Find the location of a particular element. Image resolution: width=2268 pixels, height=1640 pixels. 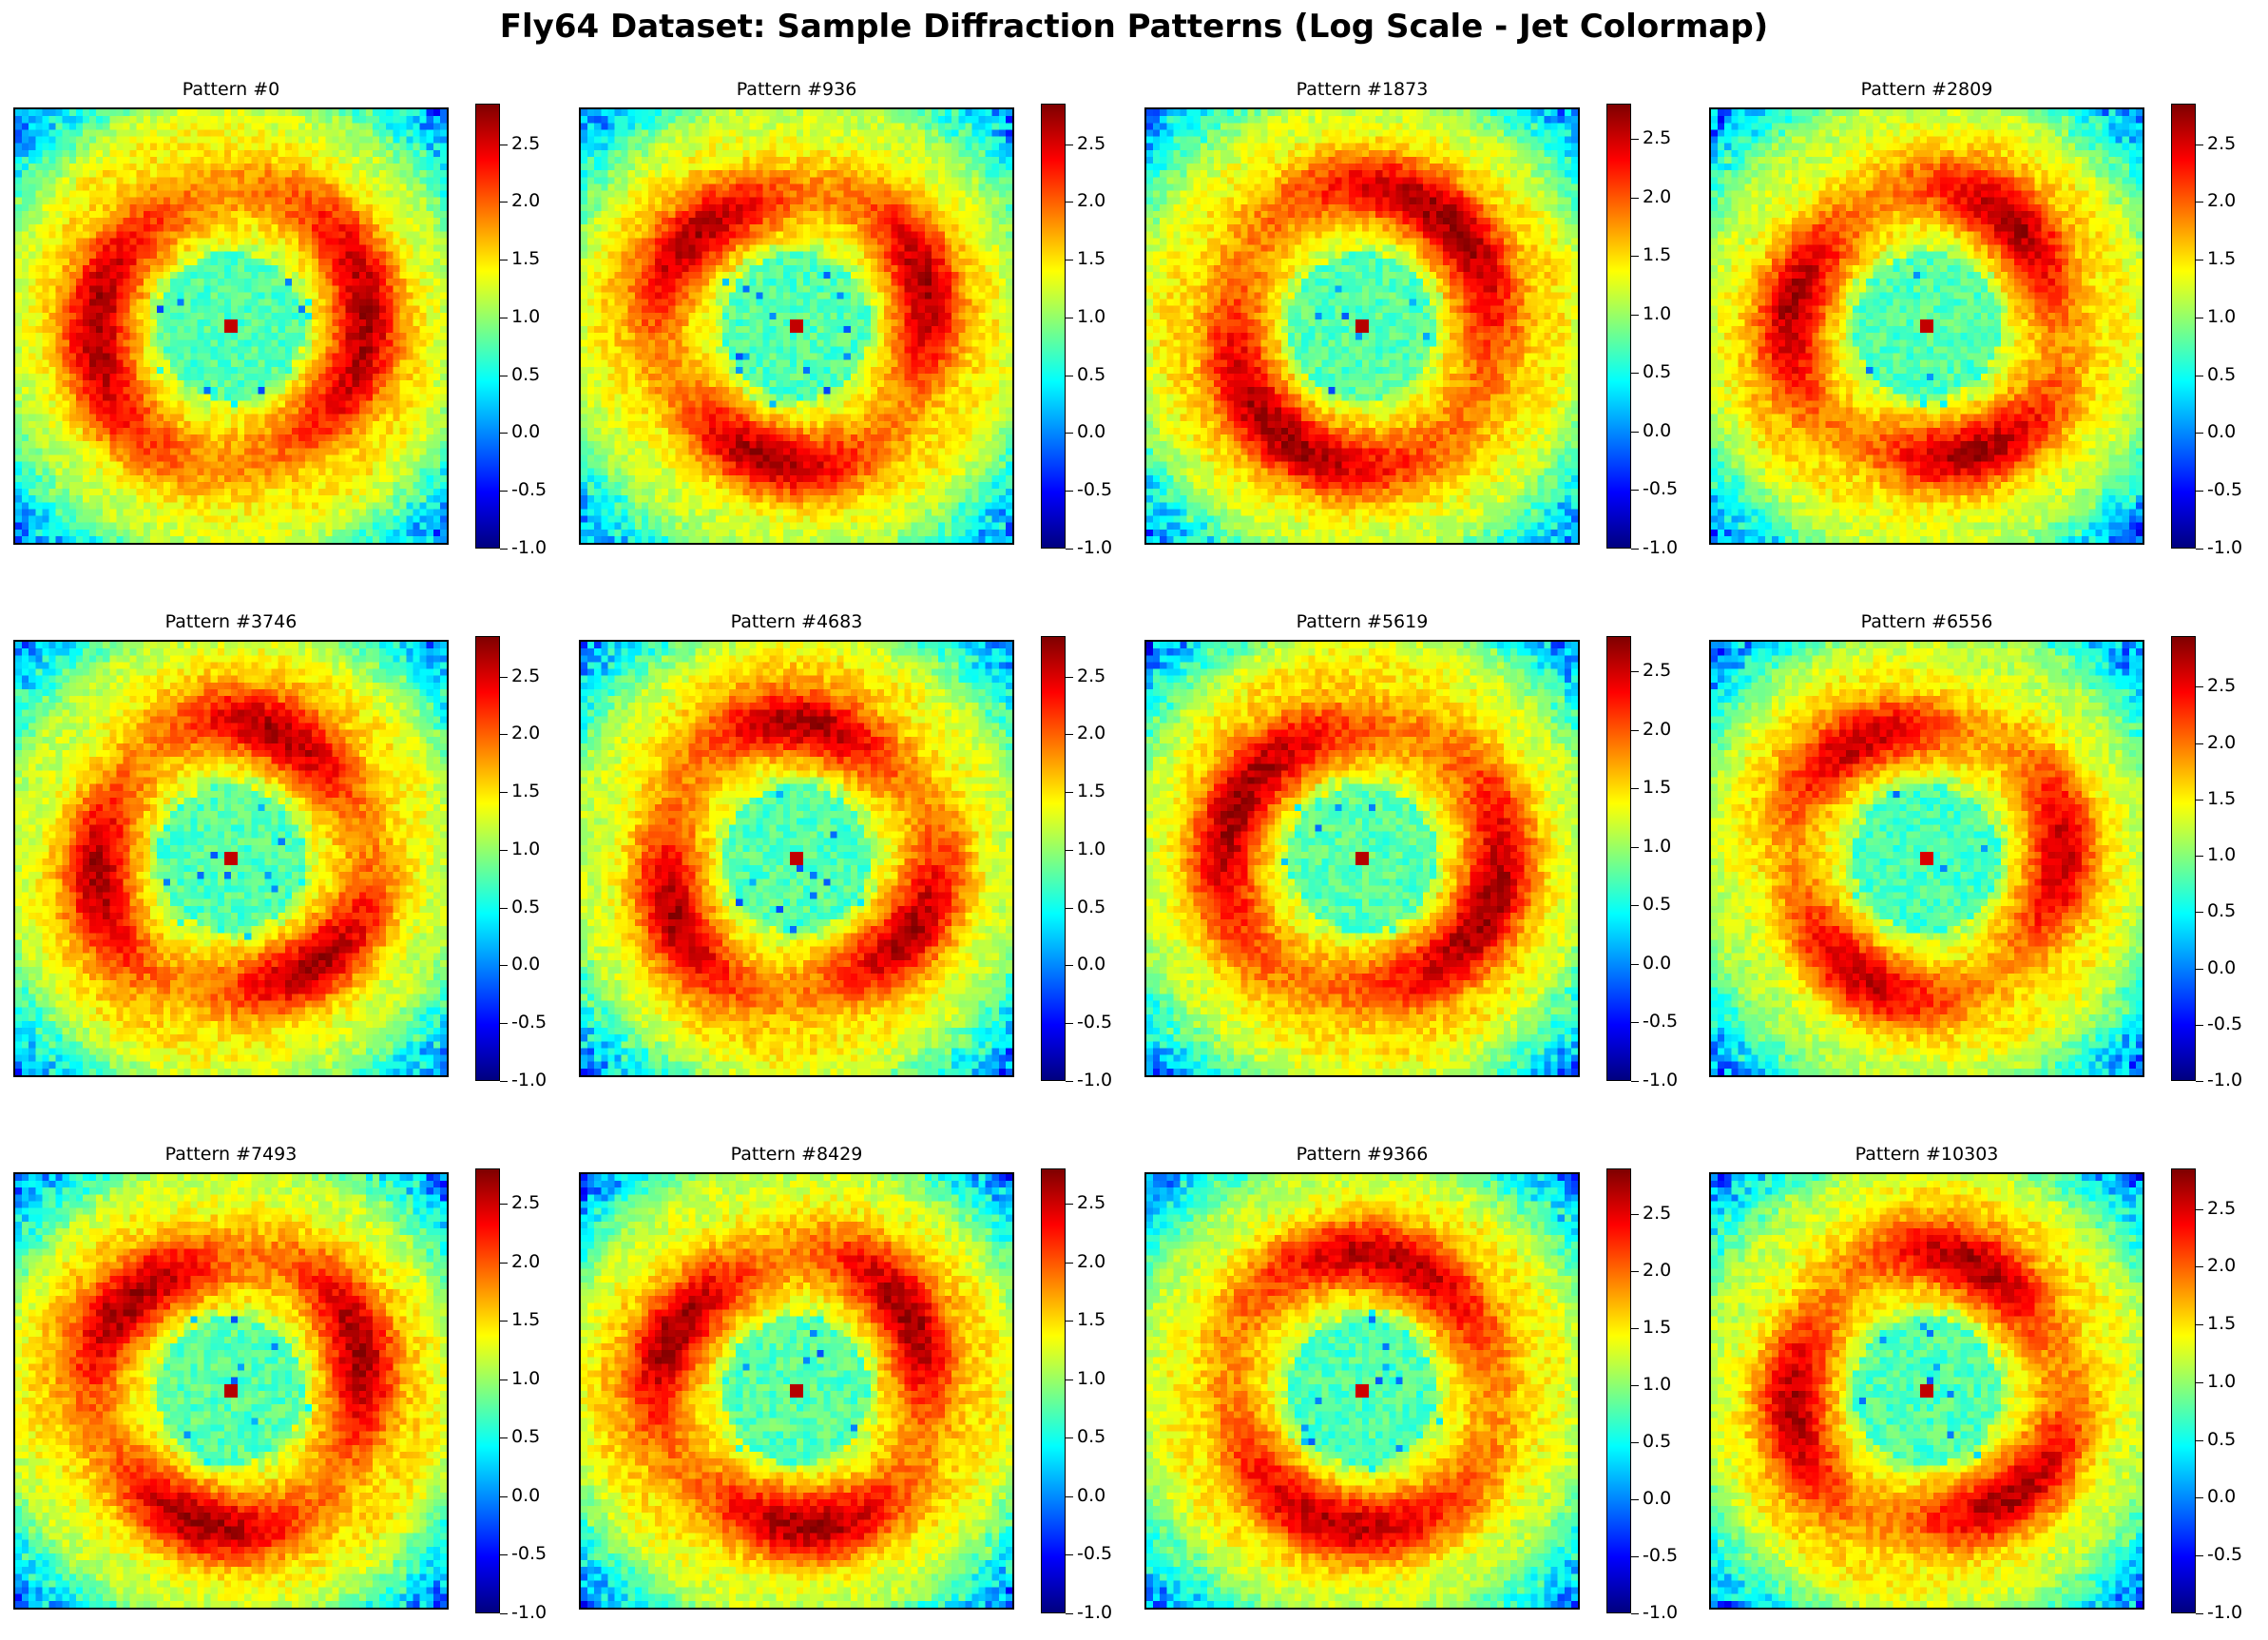

panel-title: Pattern #6556 is located at coordinates (1926, 621).